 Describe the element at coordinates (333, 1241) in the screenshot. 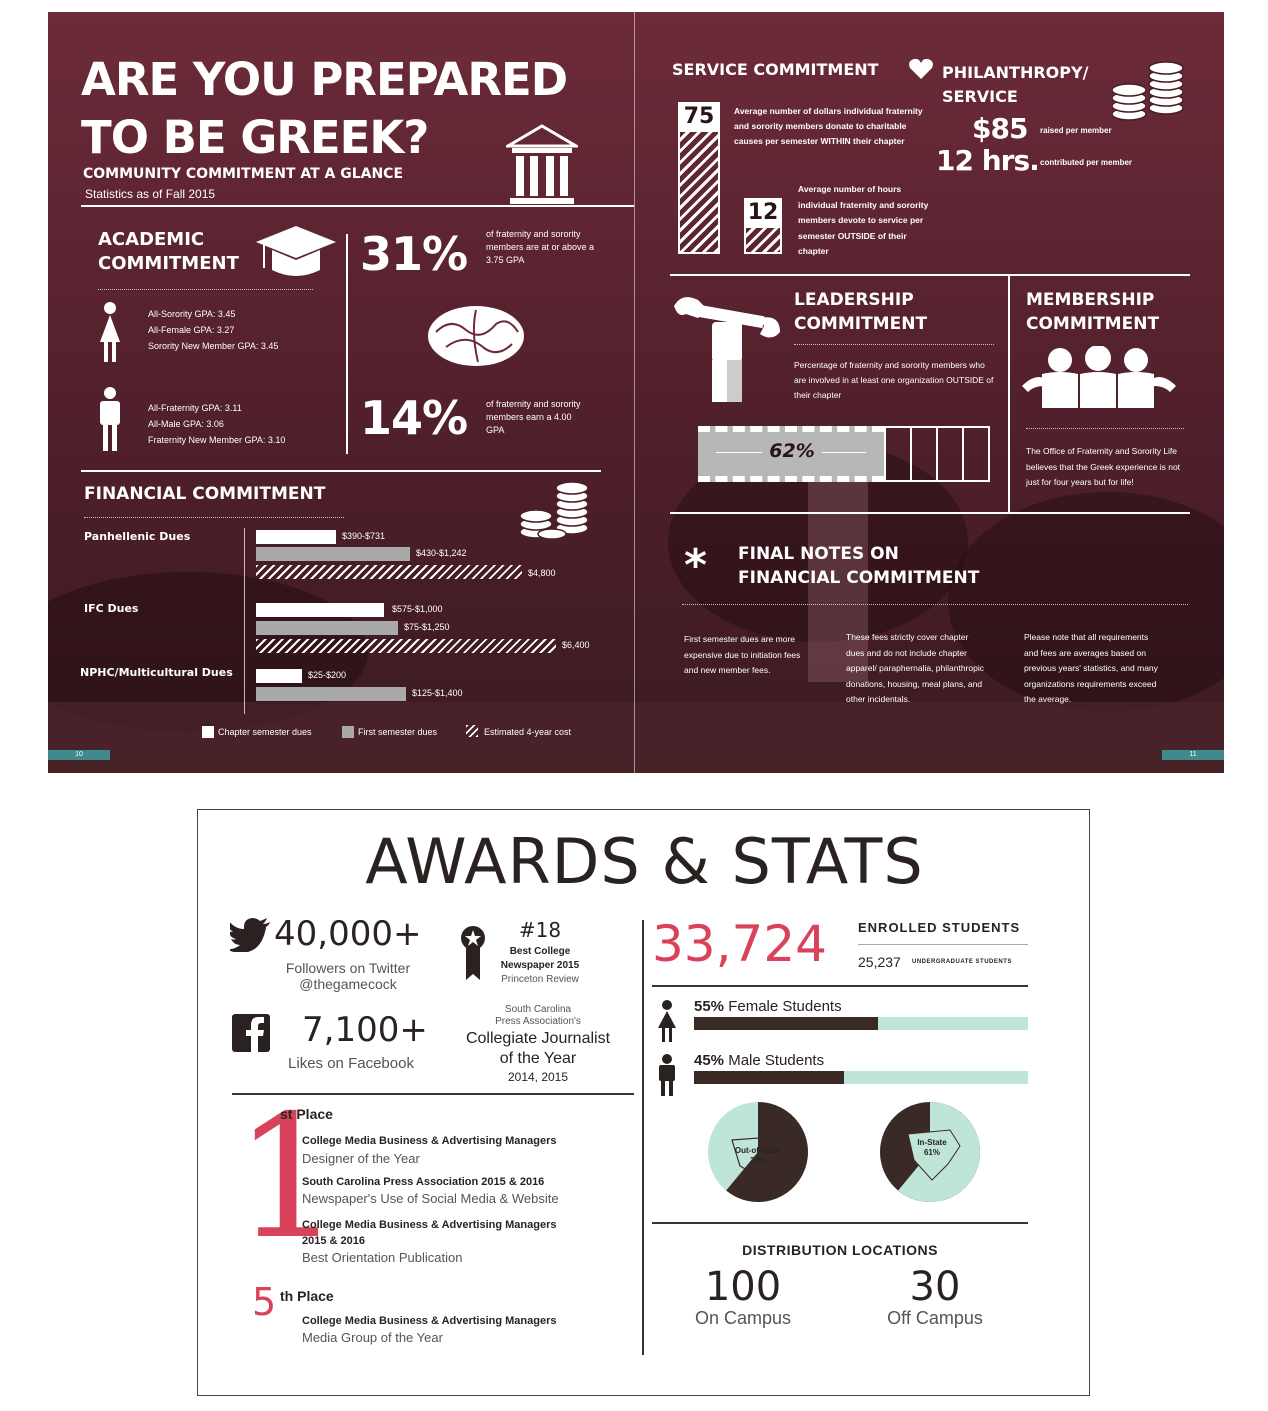

I see `award-org-years: 2015 & 2016` at that location.